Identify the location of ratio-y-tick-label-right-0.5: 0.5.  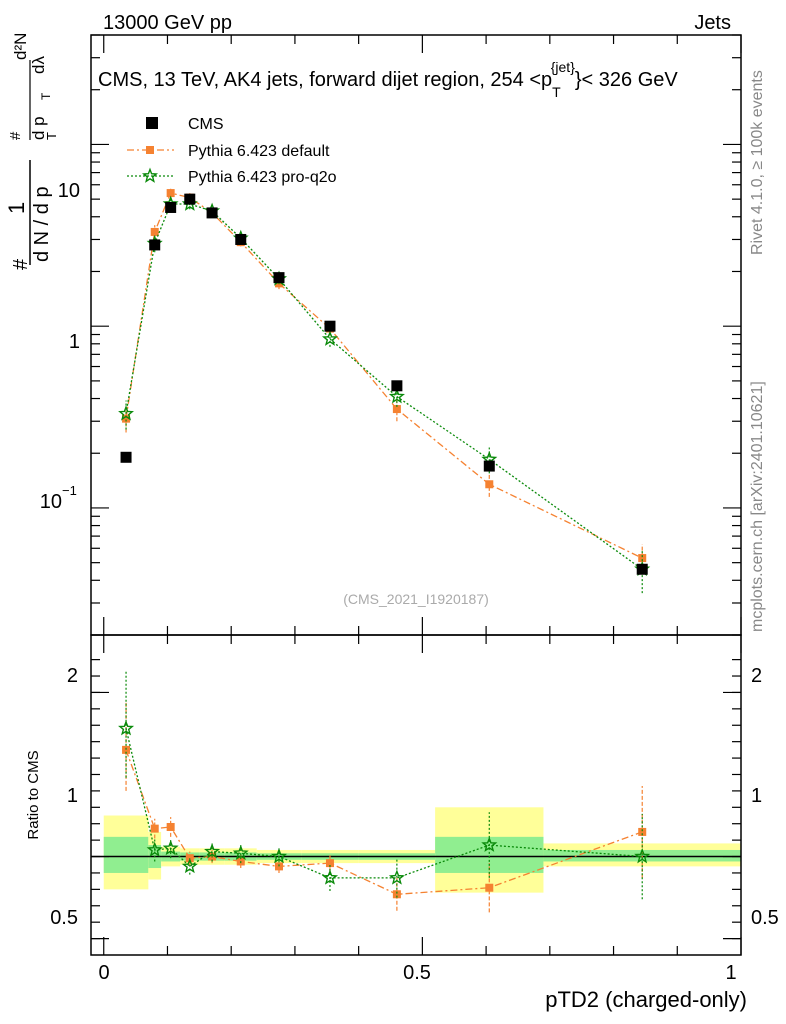
(765, 918).